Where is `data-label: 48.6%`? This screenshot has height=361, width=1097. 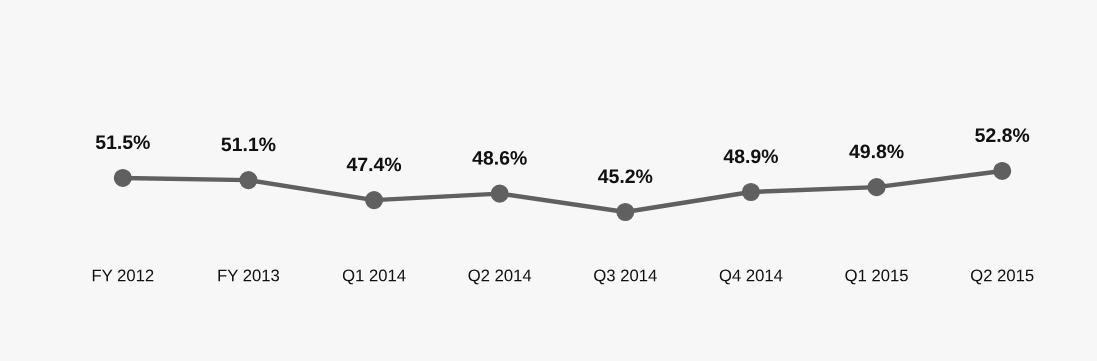 data-label: 48.6% is located at coordinates (499, 158).